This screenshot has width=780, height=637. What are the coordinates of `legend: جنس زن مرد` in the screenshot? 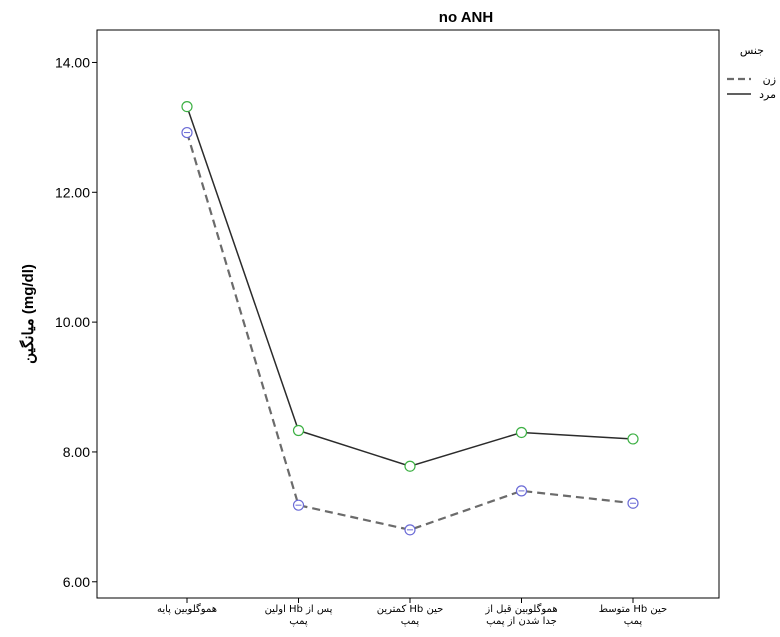 It's located at (751, 72).